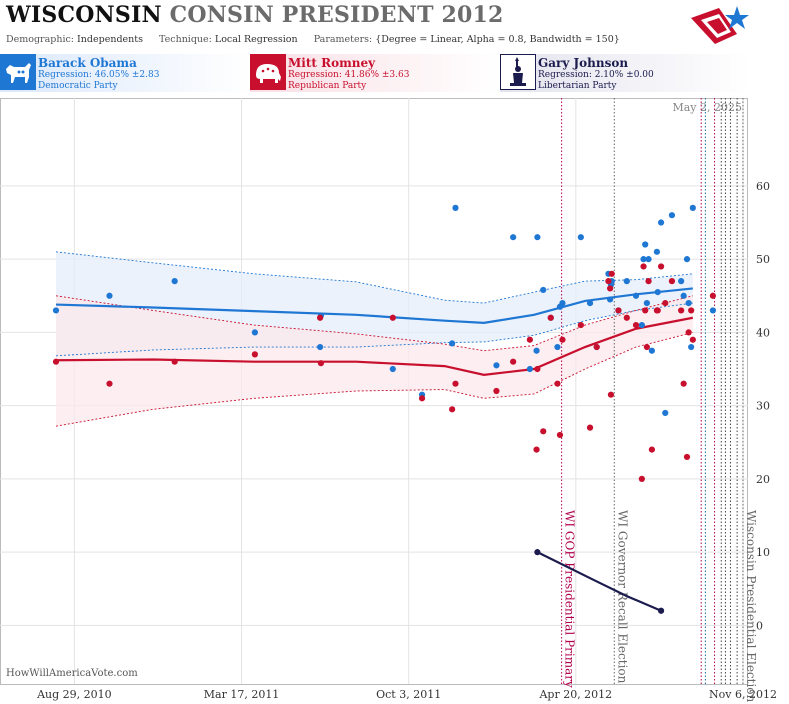  What do you see at coordinates (763, 186) in the screenshot?
I see `y-tick-label: 60` at bounding box center [763, 186].